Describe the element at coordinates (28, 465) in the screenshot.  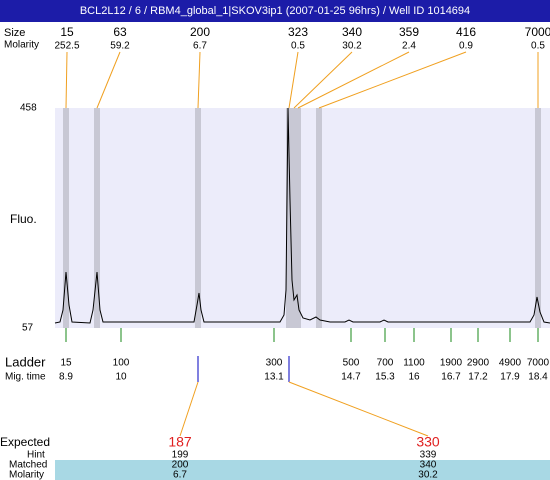
I see `matched-label: Matched` at that location.